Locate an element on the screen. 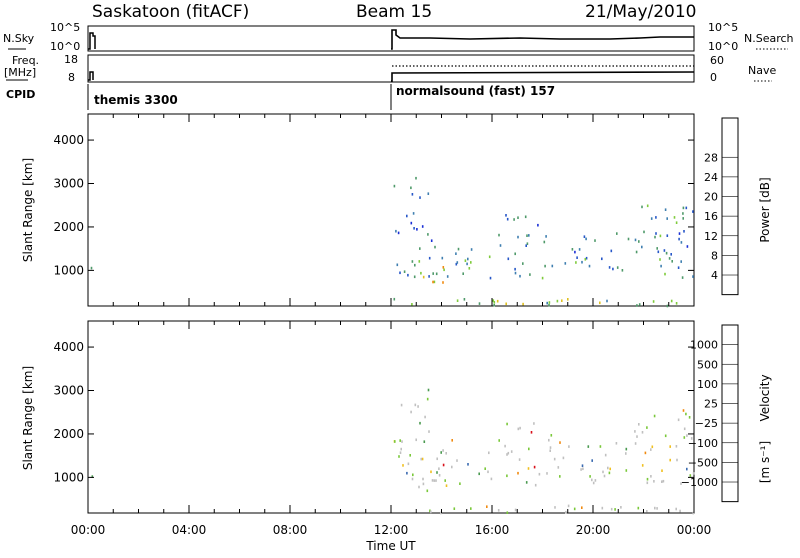  time-axis-labels: 00:00 04:00 08:00 12:00 16:00 20:00 00:00 is located at coordinates (391, 530).